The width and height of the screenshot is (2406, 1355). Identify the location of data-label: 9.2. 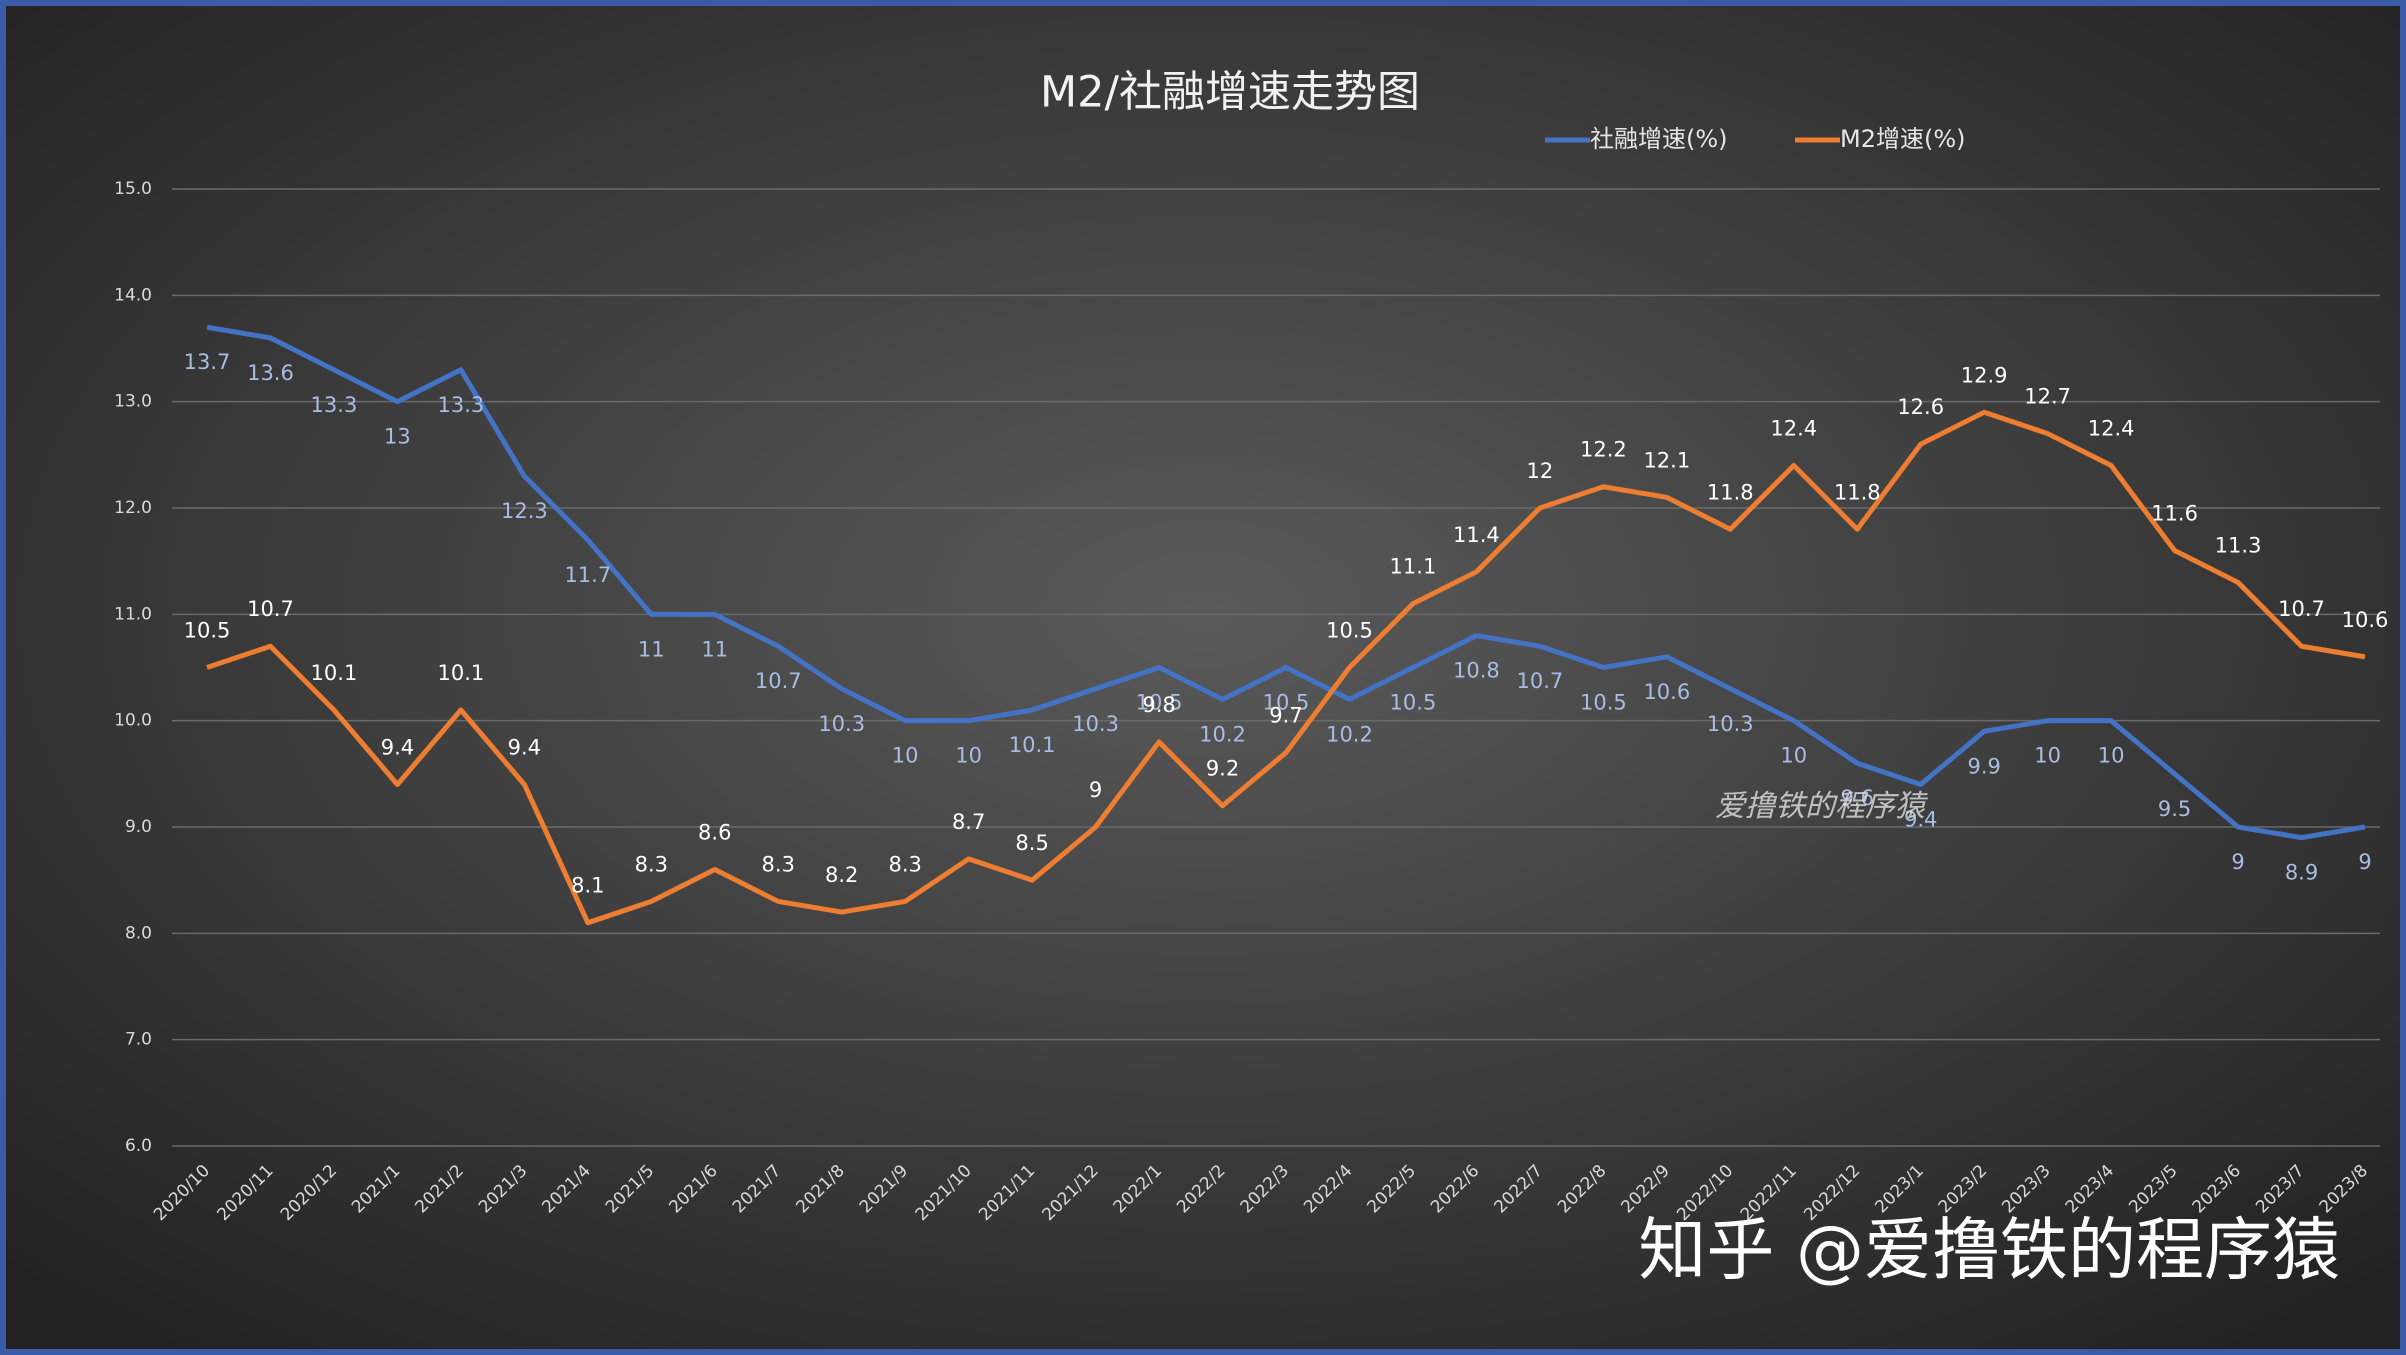
(1222, 769).